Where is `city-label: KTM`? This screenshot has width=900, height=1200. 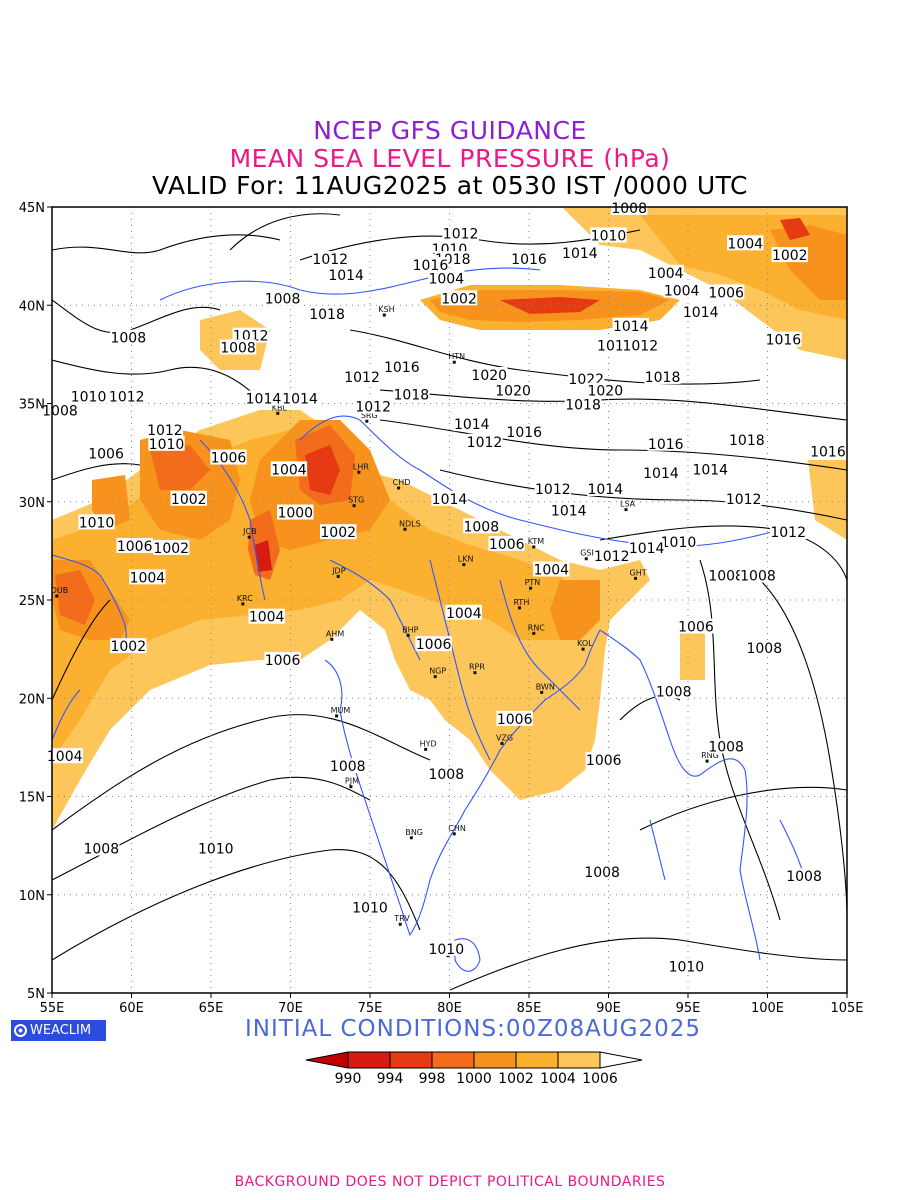
city-label: KTM is located at coordinates (536, 541).